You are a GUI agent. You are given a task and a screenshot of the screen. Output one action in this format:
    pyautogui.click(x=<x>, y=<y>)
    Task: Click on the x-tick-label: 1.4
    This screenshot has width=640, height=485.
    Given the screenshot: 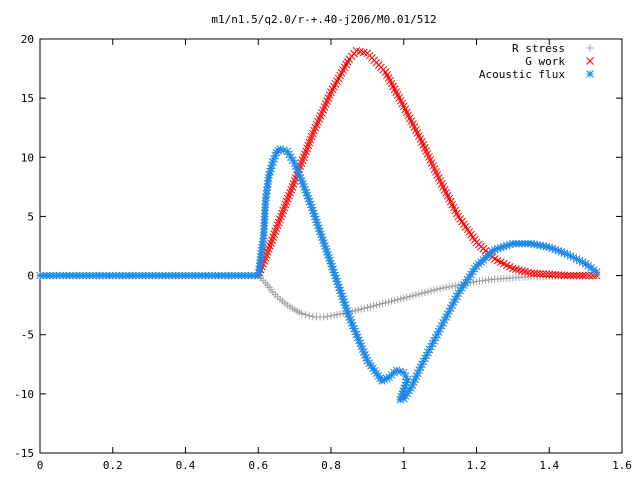 What is the action you would take?
    pyautogui.click(x=549, y=465)
    